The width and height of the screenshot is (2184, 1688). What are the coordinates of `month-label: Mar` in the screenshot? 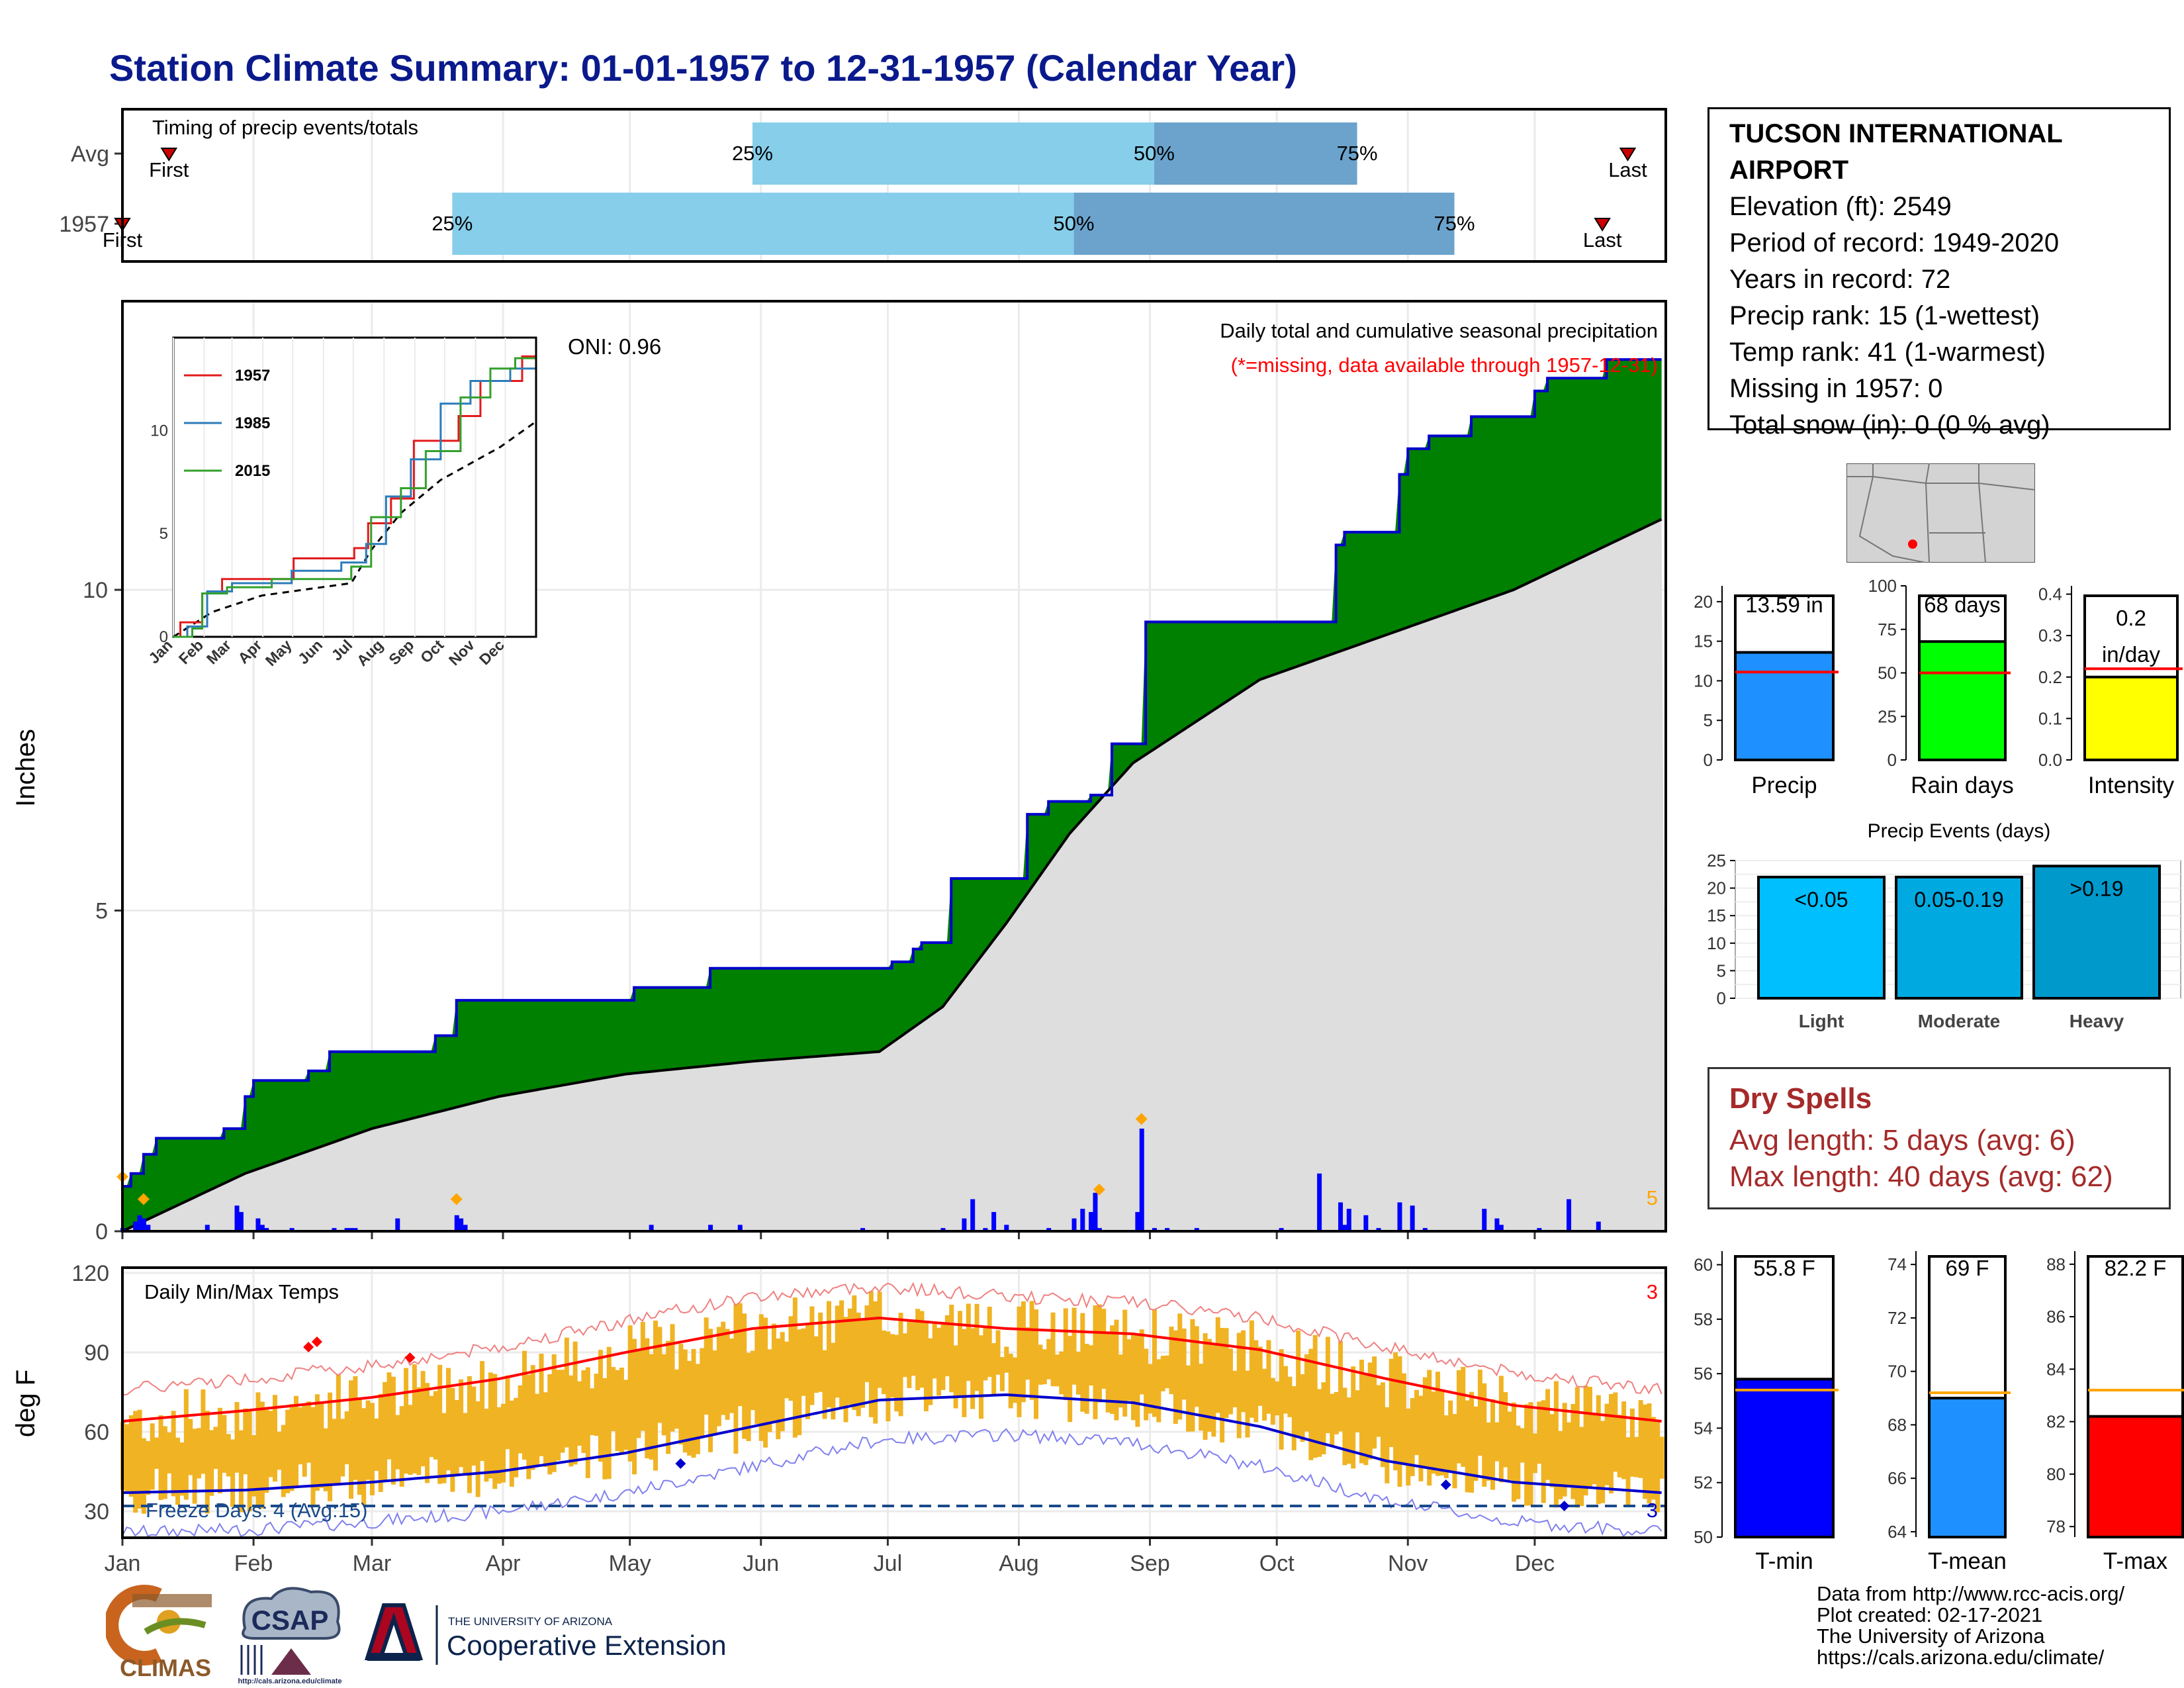 It's located at (372, 1563).